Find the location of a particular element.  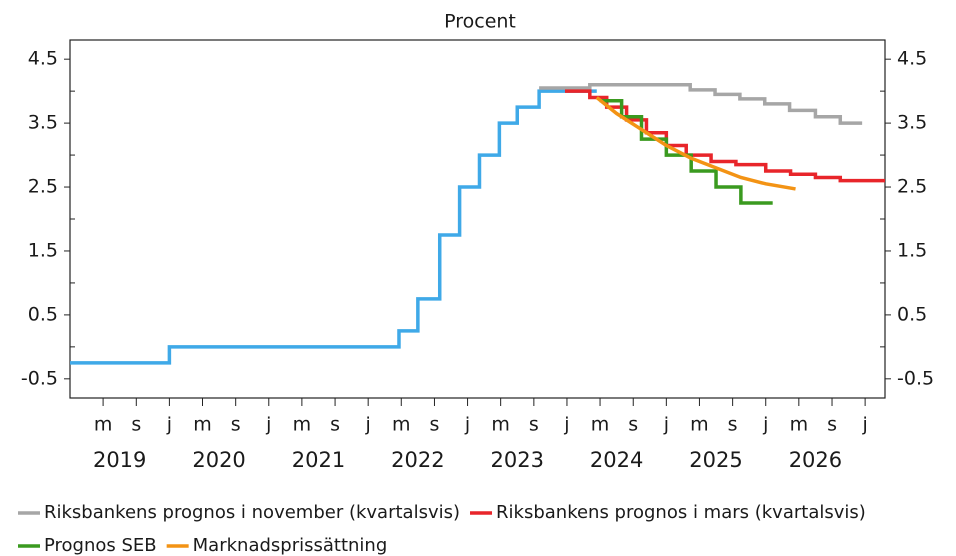

y-tick-label: 1.5 is located at coordinates (43, 250).